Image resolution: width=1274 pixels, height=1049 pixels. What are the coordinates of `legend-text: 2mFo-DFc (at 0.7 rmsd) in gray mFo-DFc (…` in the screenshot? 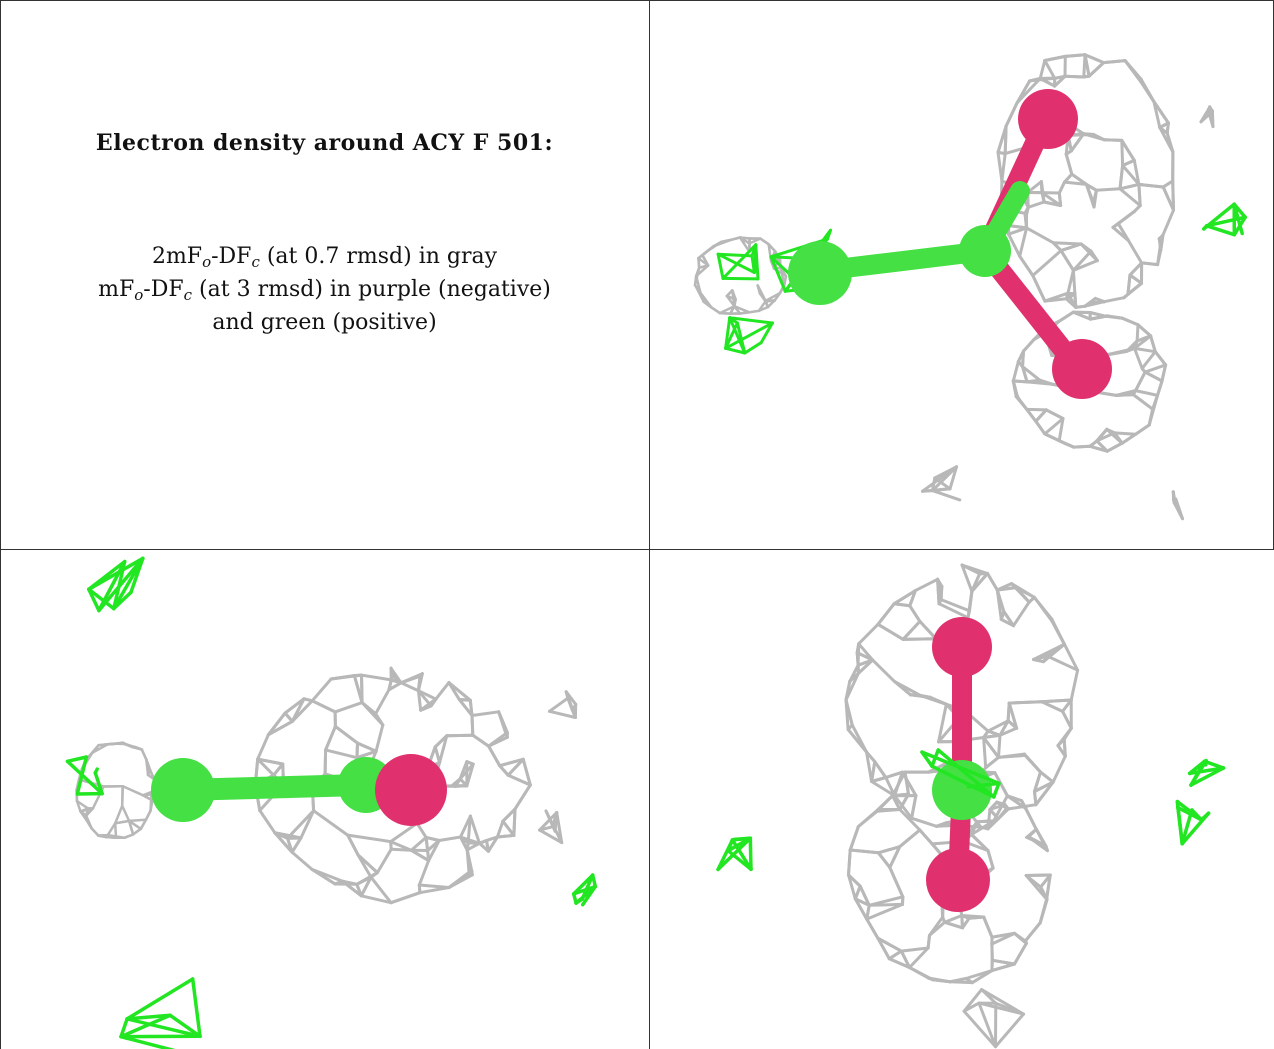 It's located at (324, 289).